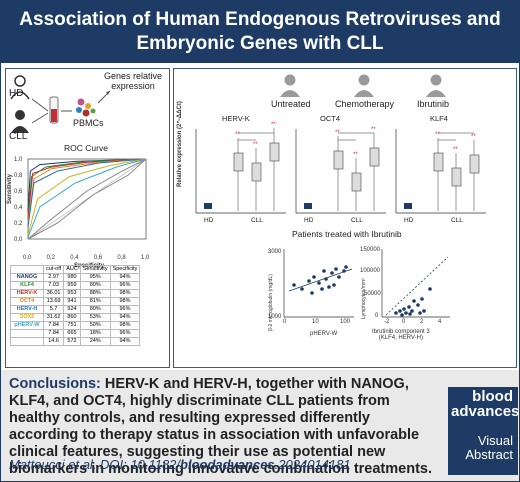 This screenshot has width=520, height=482. Describe the element at coordinates (27, 301) in the screenshot. I see `table-cell-gene: OCT4` at that location.